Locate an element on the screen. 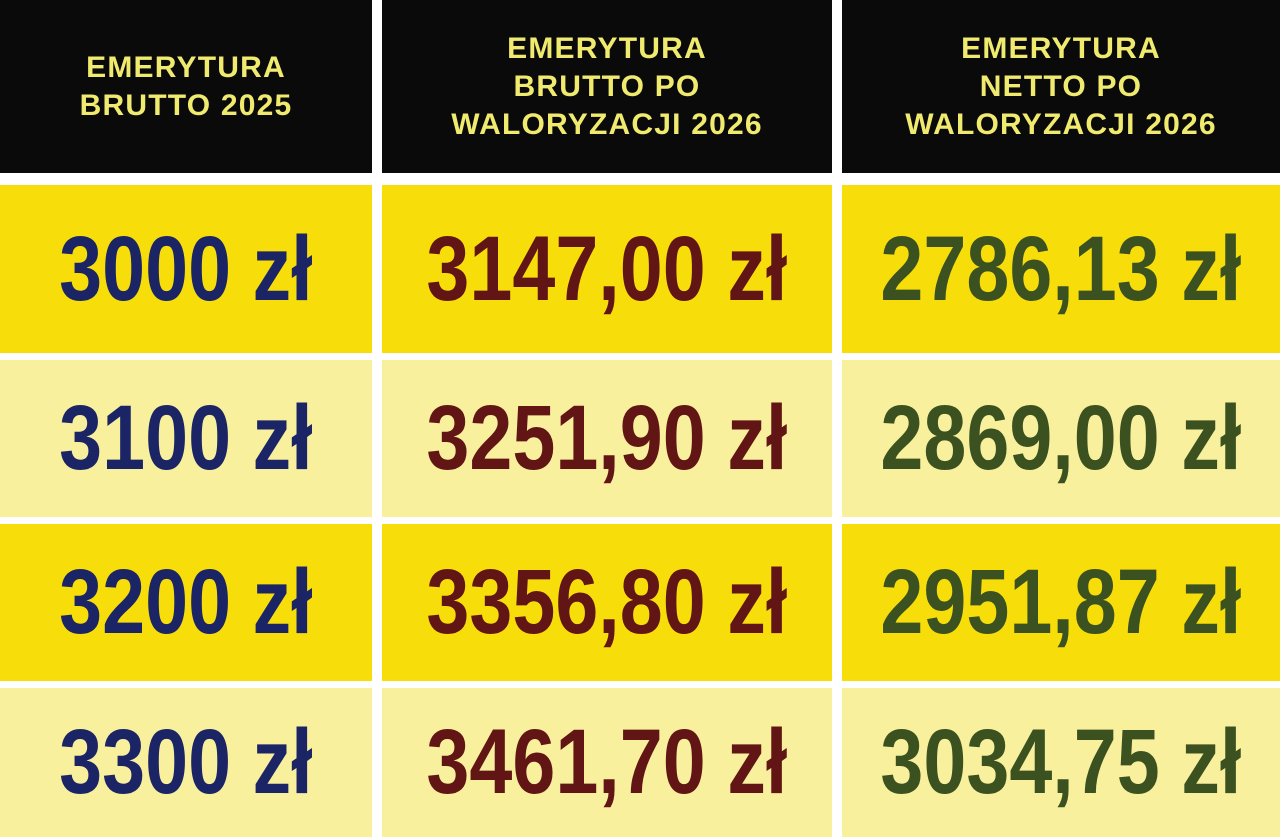 This screenshot has height=837, width=1280. cell-value: 2951,87 zł is located at coordinates (1061, 602).